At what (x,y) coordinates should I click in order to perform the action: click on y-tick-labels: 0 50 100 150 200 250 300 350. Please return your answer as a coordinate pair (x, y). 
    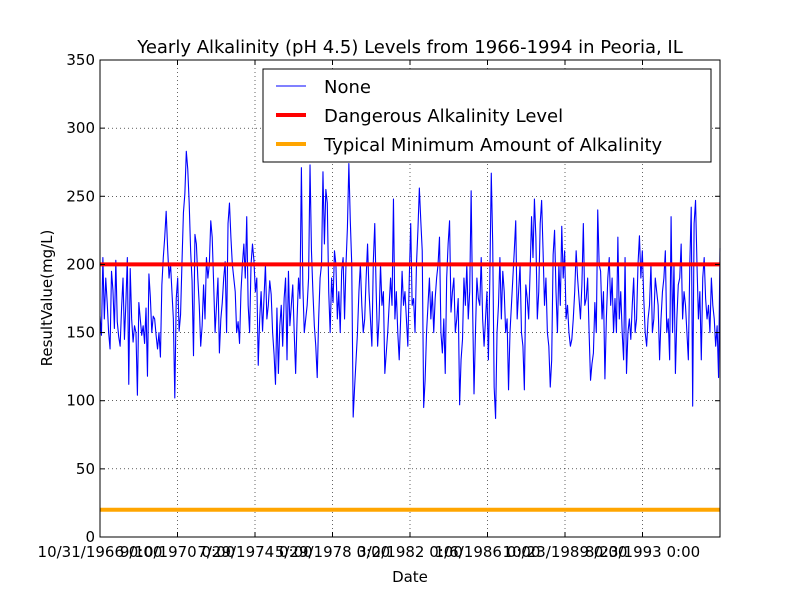
    Looking at the image, I should click on (80, 298).